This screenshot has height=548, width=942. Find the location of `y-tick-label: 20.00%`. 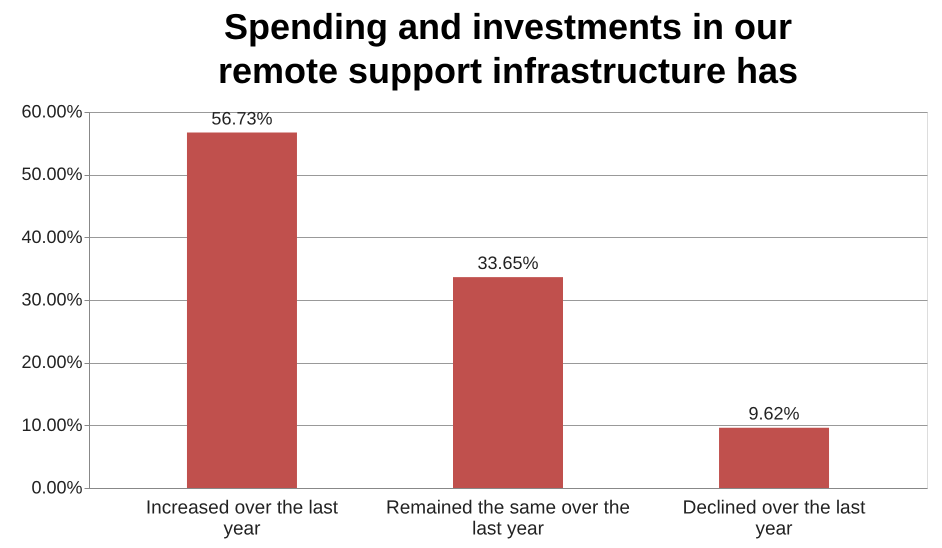

y-tick-label: 20.00% is located at coordinates (51, 362).